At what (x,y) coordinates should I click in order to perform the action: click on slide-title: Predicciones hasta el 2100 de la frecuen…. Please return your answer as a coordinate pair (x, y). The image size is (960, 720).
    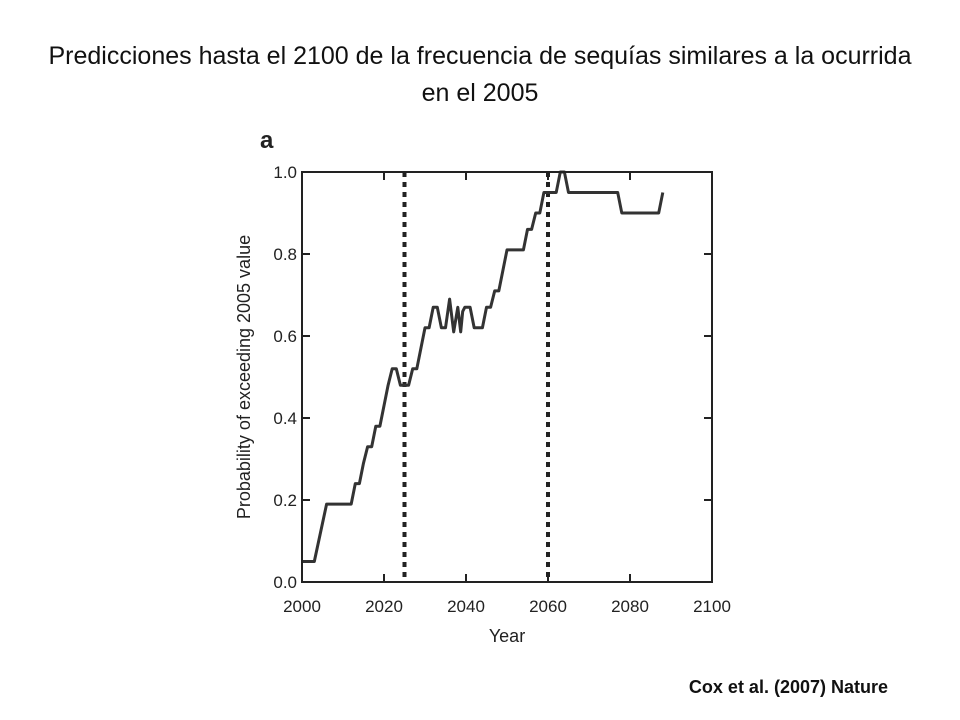
    Looking at the image, I should click on (480, 74).